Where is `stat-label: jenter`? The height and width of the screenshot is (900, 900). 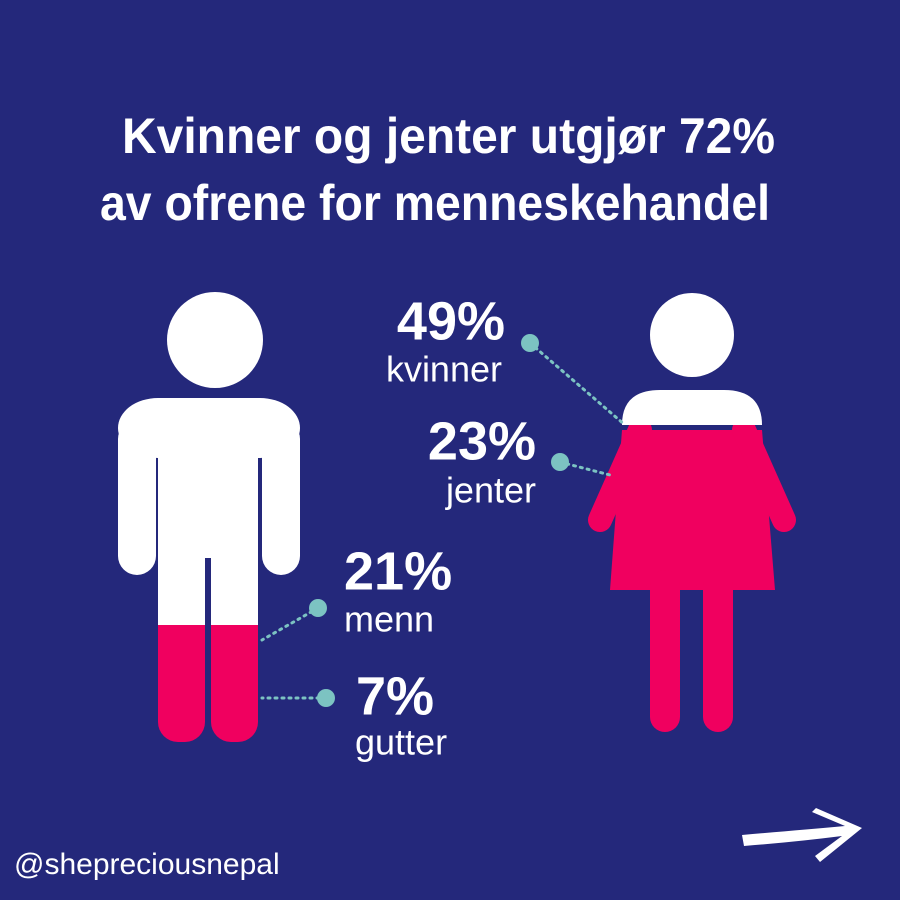
stat-label: jenter is located at coordinates (490, 490).